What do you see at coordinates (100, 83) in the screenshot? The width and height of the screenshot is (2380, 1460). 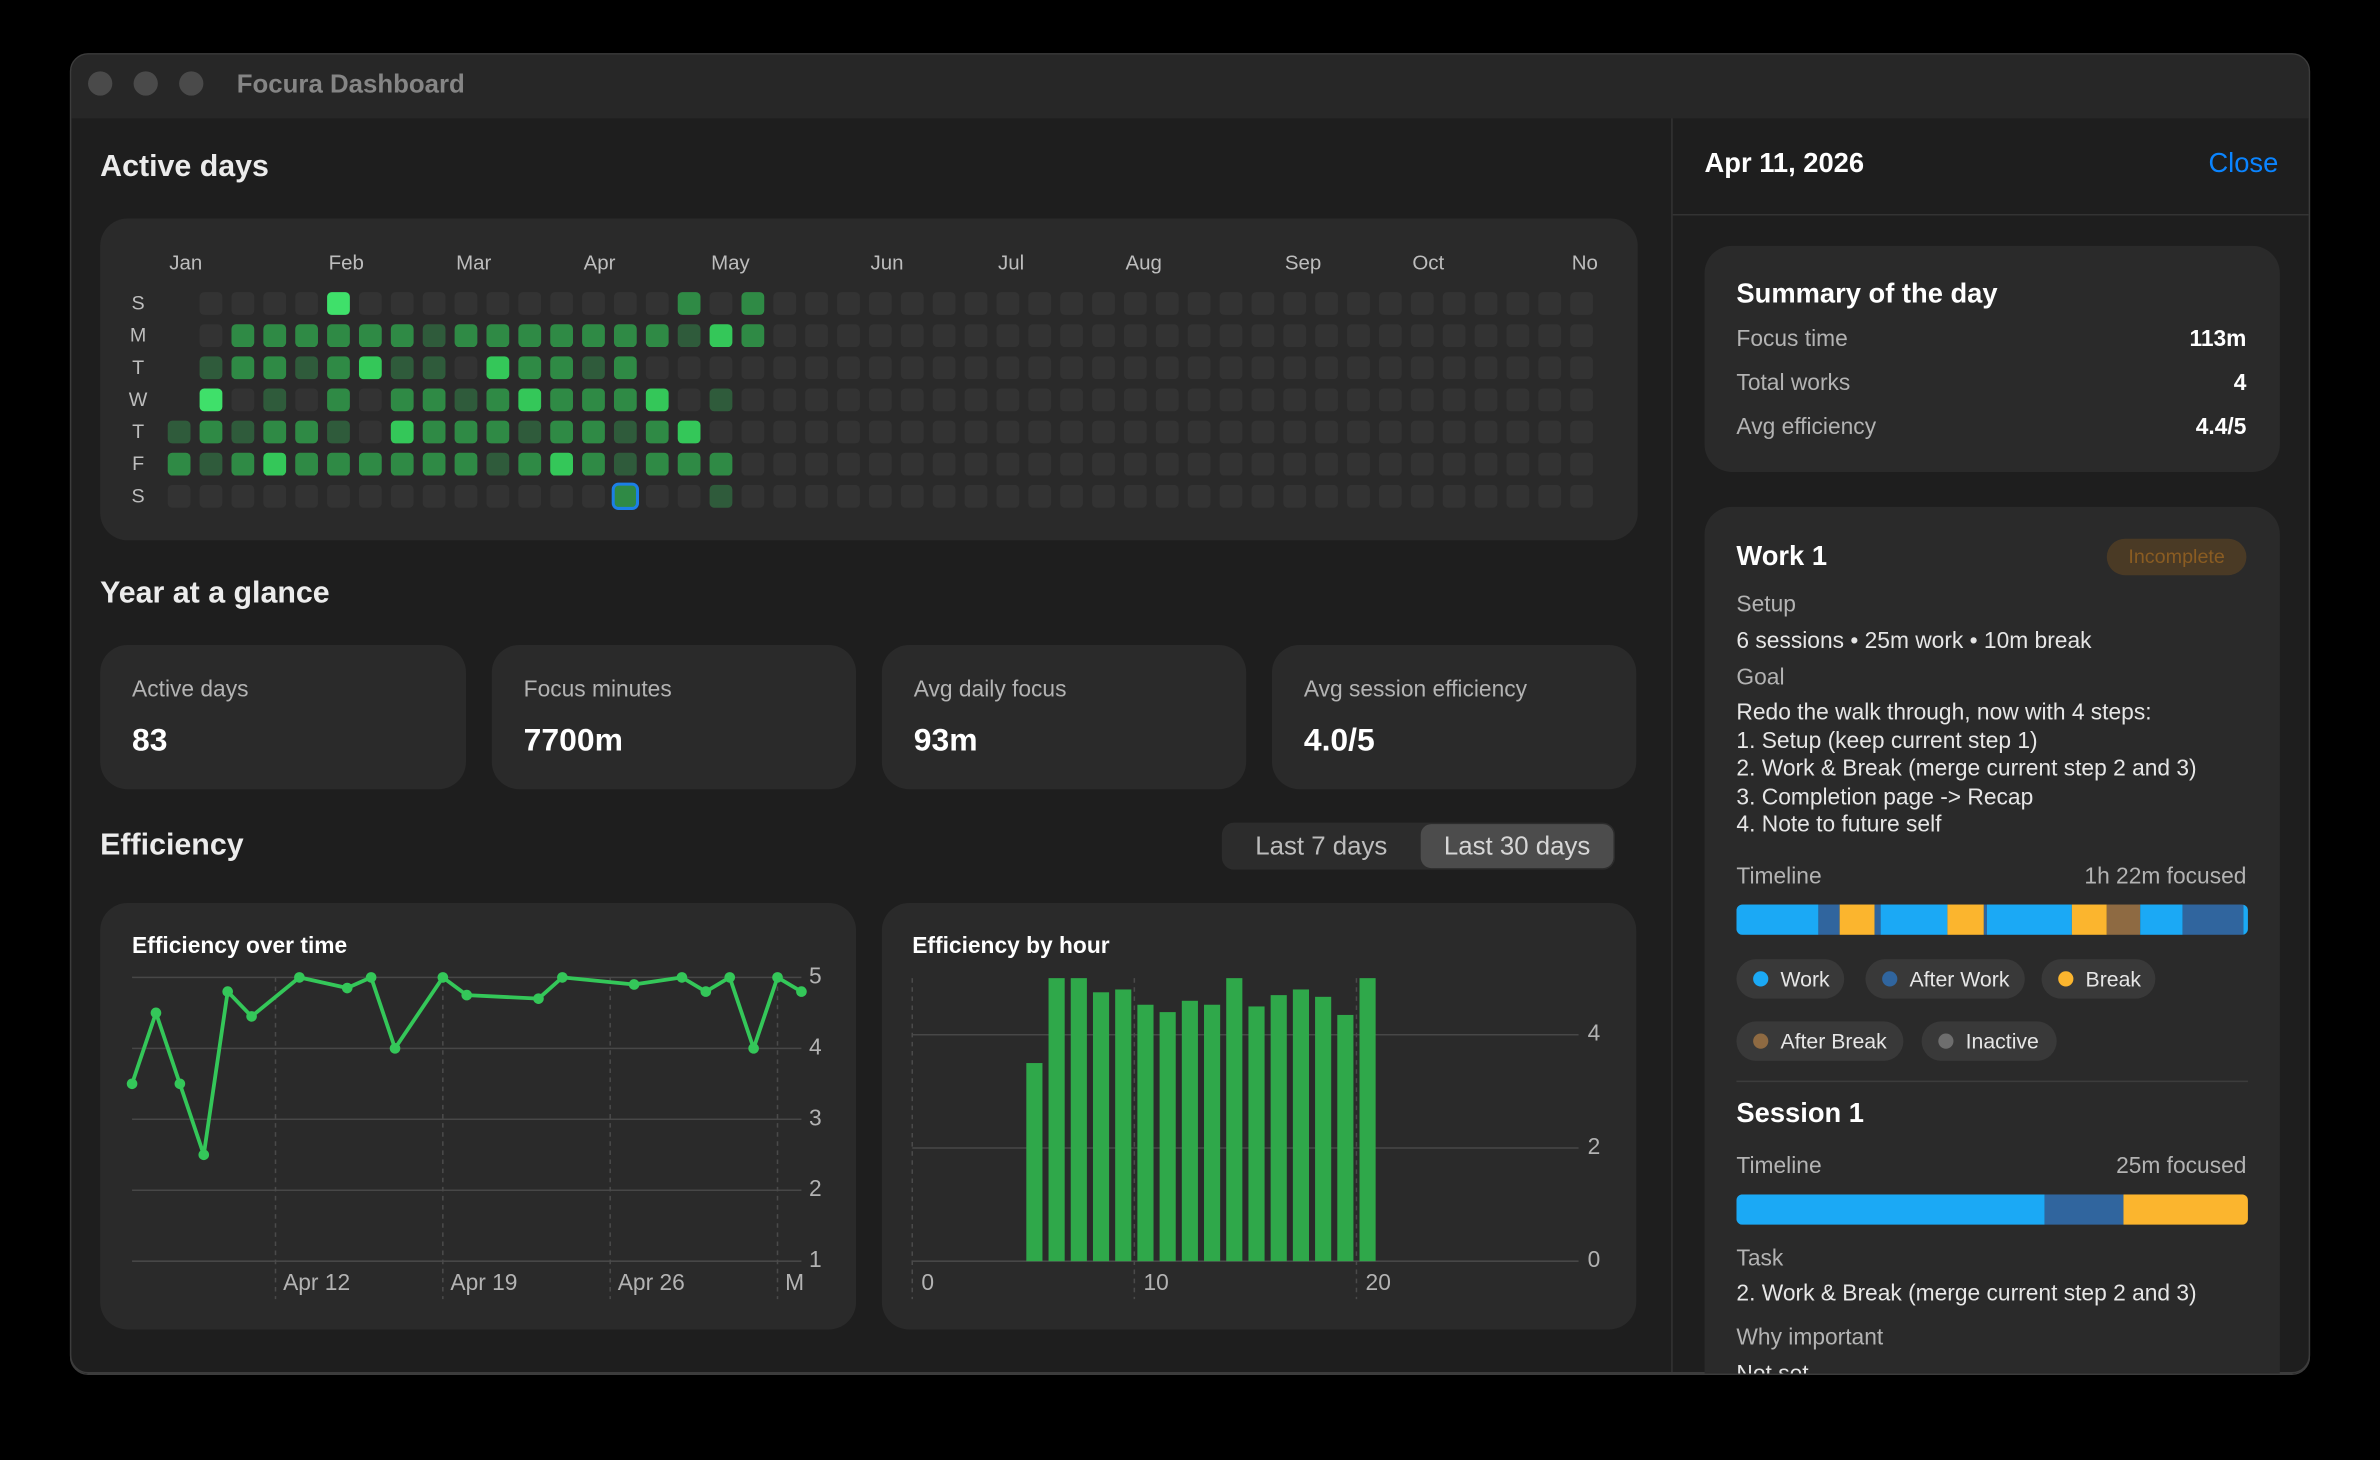 I see `close-window-button` at bounding box center [100, 83].